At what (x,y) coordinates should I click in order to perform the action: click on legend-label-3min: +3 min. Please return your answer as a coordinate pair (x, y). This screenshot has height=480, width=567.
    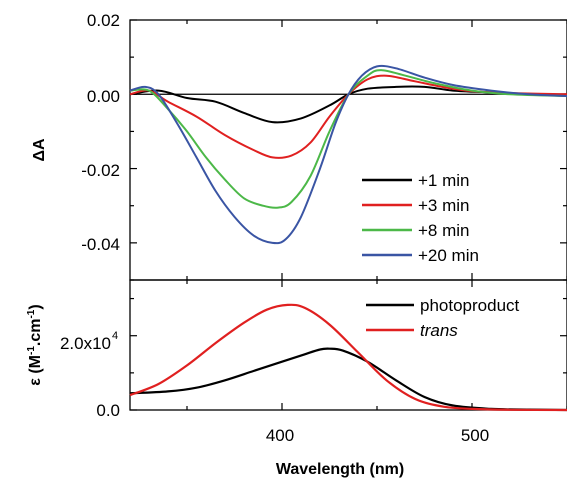
    Looking at the image, I should click on (444, 205).